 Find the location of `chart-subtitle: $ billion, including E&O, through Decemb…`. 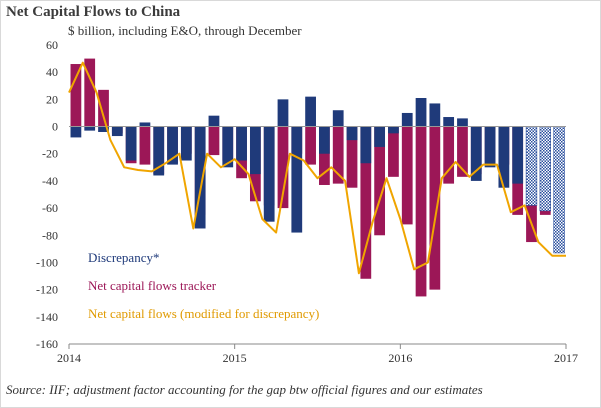

chart-subtitle: $ billion, including E&O, through Decemb… is located at coordinates (185, 30).